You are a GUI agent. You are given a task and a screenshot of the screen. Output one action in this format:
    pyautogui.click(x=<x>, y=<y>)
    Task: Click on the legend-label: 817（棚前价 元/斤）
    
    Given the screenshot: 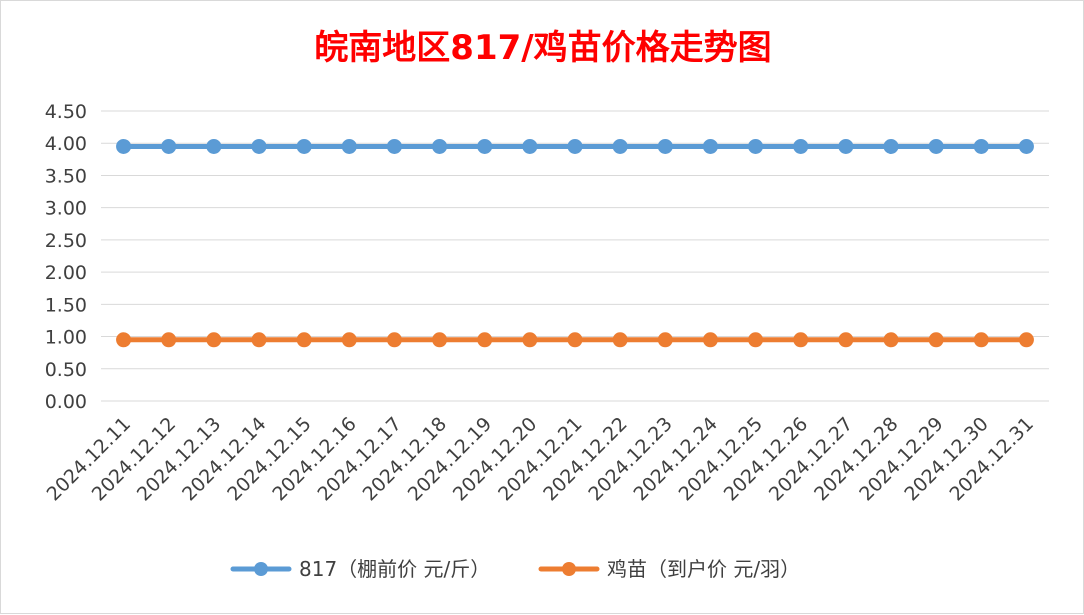 What is the action you would take?
    pyautogui.click(x=394, y=569)
    